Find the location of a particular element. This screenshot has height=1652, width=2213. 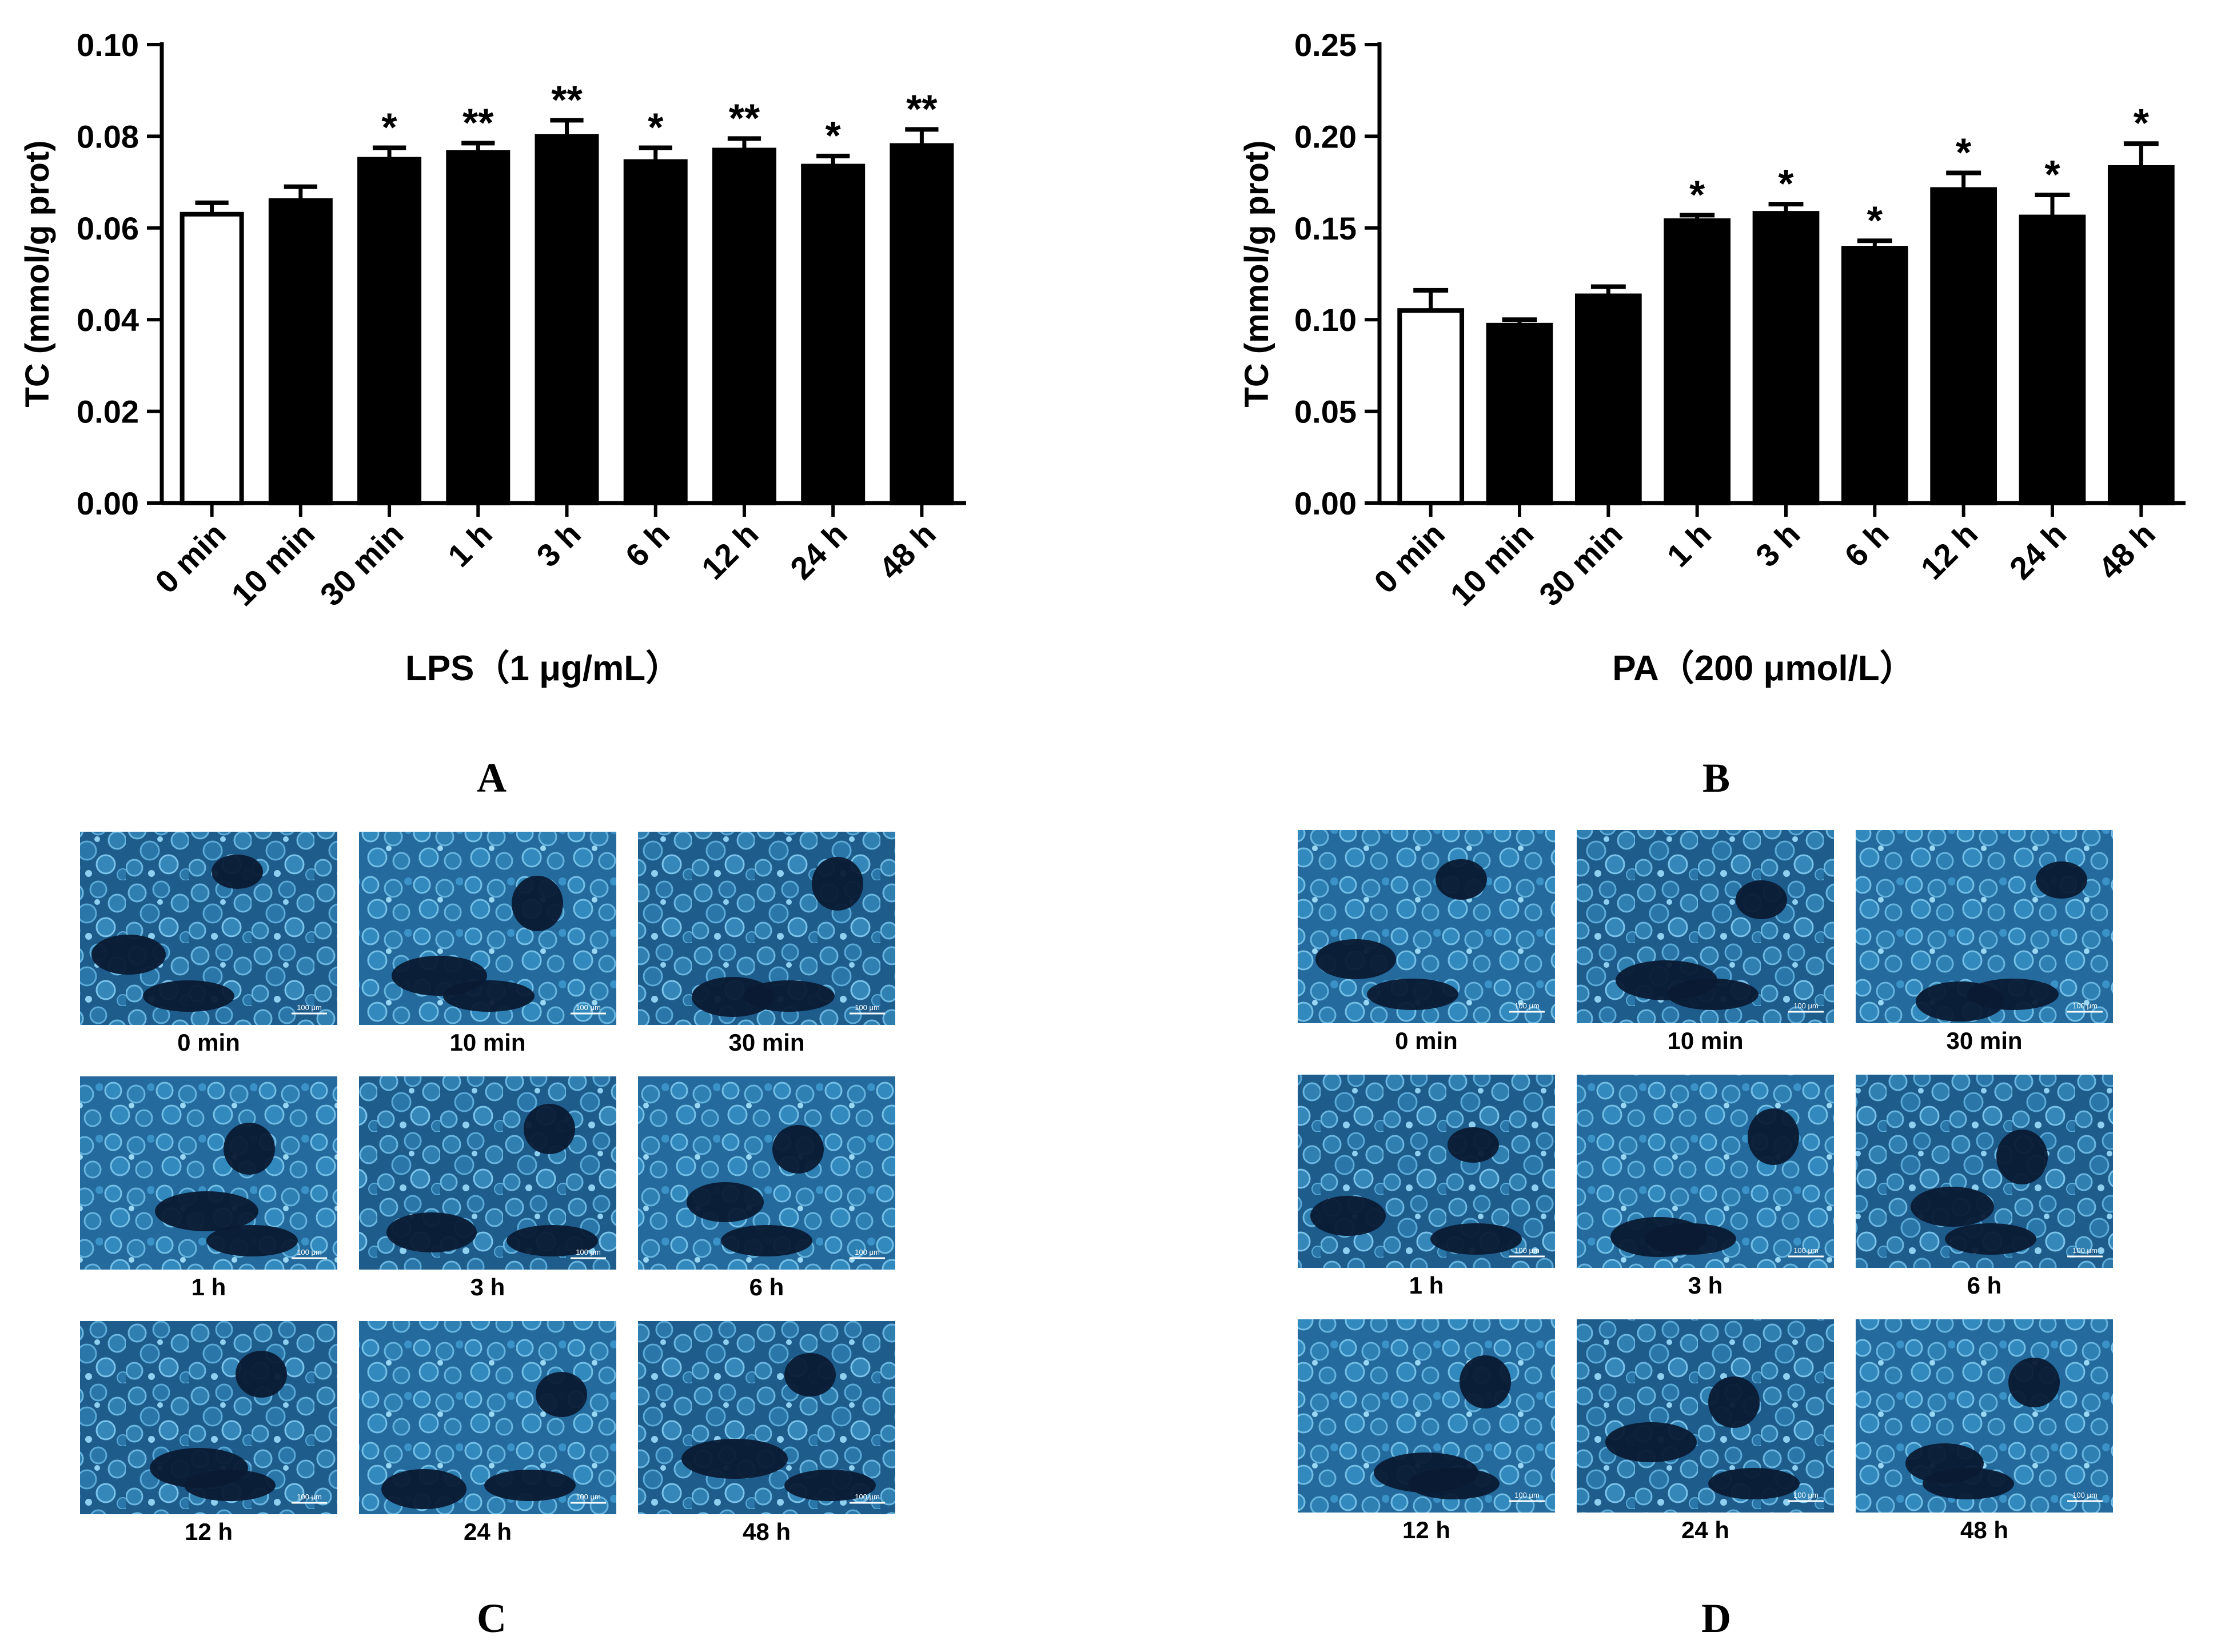

x-tick-label: 10 min is located at coordinates (272, 564).